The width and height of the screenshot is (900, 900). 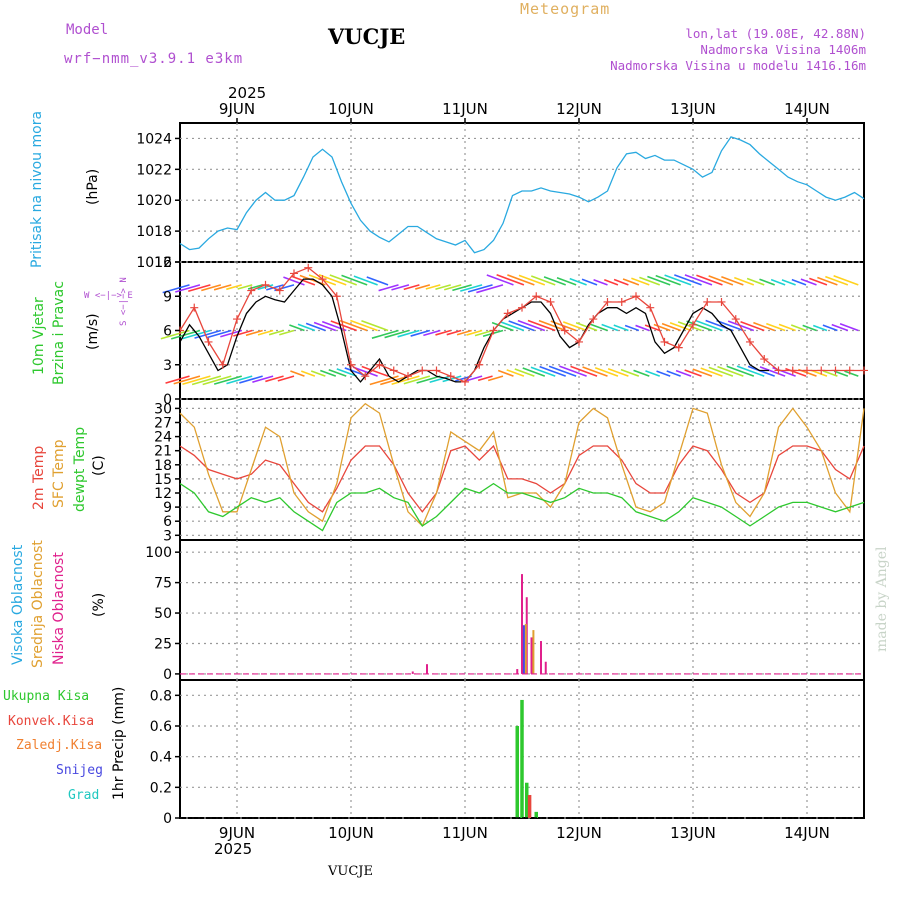 What do you see at coordinates (163, 614) in the screenshot?
I see `y-tick-label: 50` at bounding box center [163, 614].